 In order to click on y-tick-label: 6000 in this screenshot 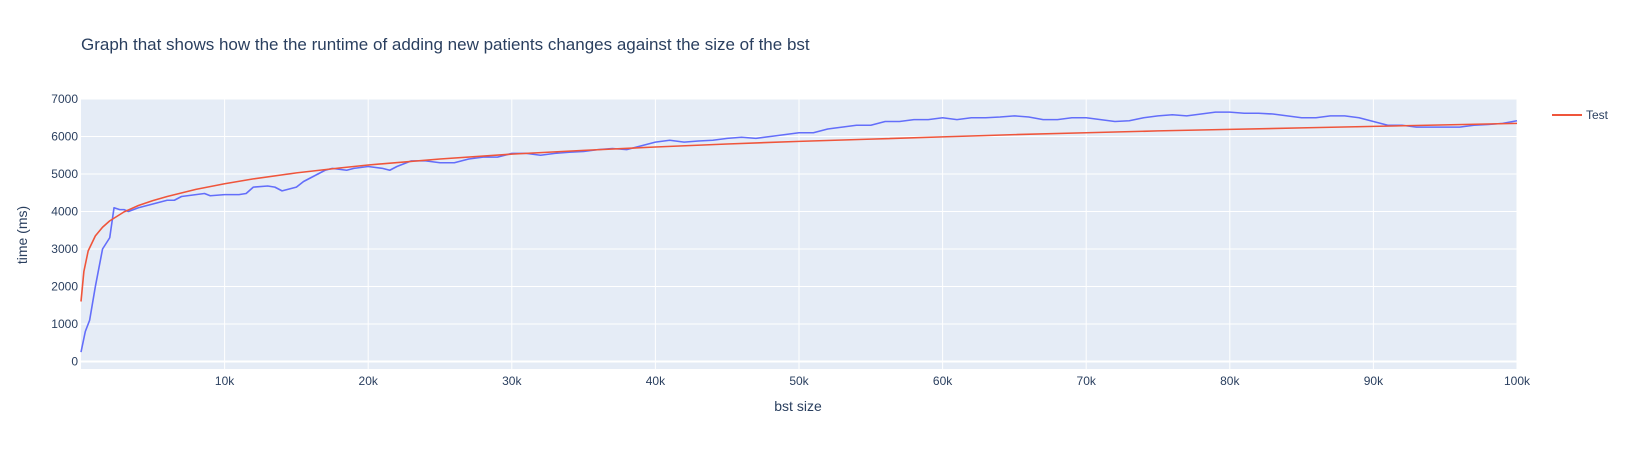, I will do `click(64, 137)`.